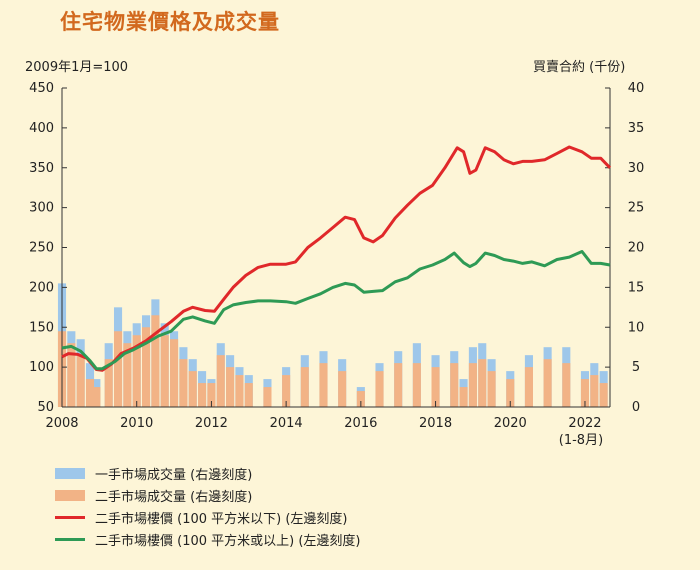 The width and height of the screenshot is (700, 570). I want to click on x-tick-note: (1-8月), so click(581, 440).